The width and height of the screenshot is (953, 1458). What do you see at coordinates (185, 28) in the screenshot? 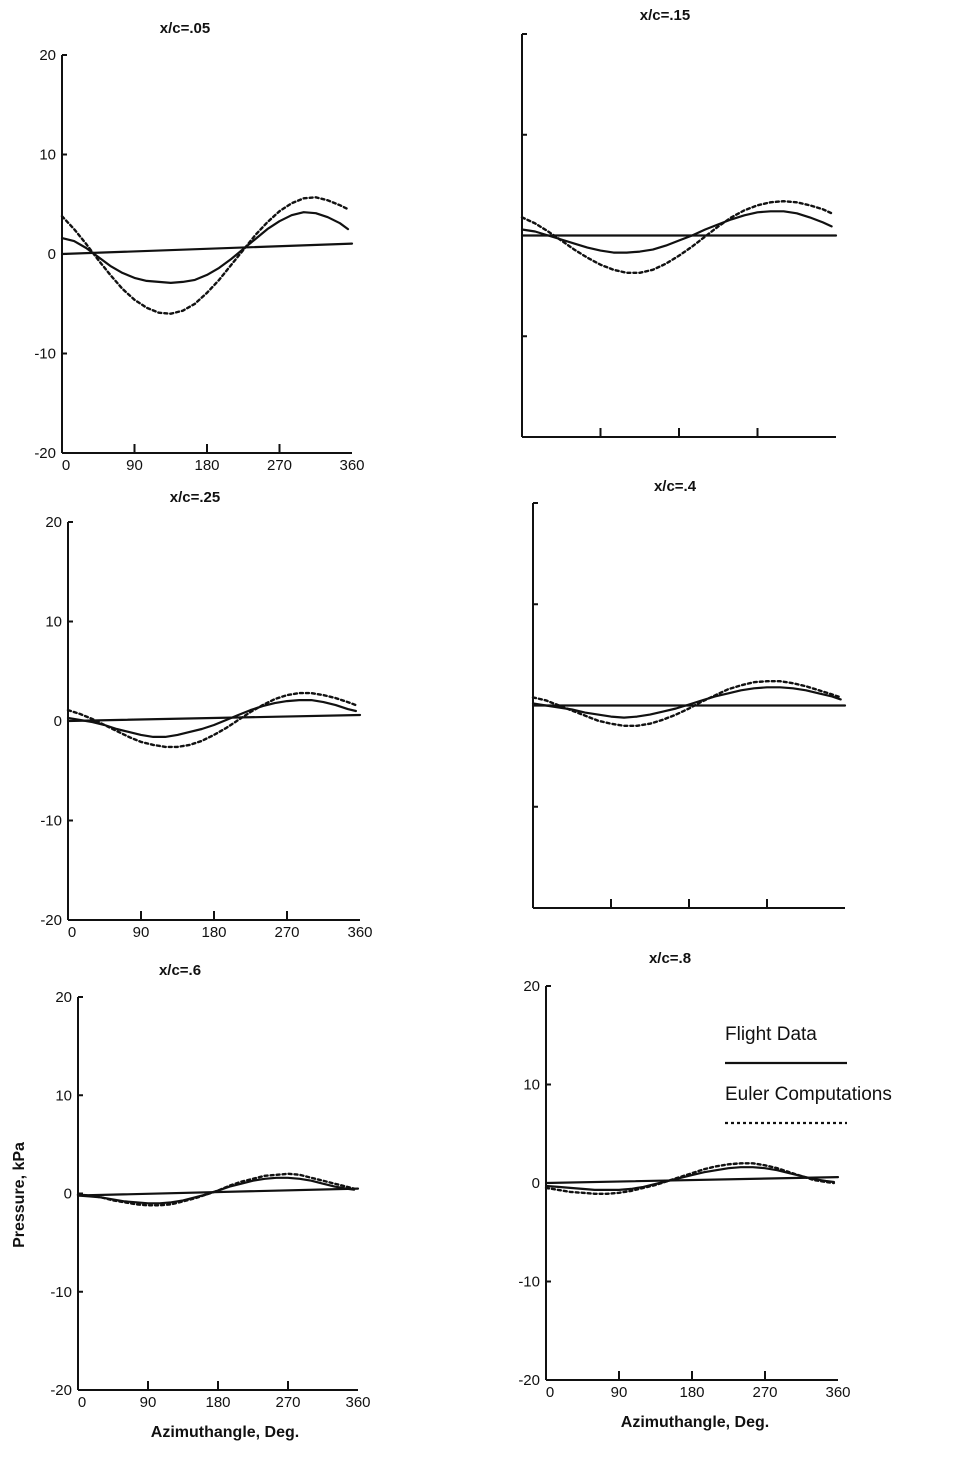
I see `panel-title: x/c=.05` at bounding box center [185, 28].